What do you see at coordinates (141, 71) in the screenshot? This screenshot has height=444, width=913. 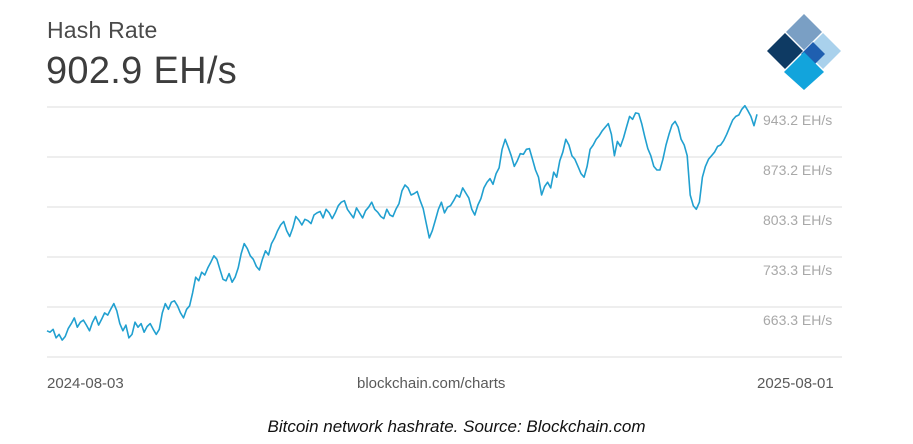 I see `current-hash-rate-value: 902.9 EH/s` at bounding box center [141, 71].